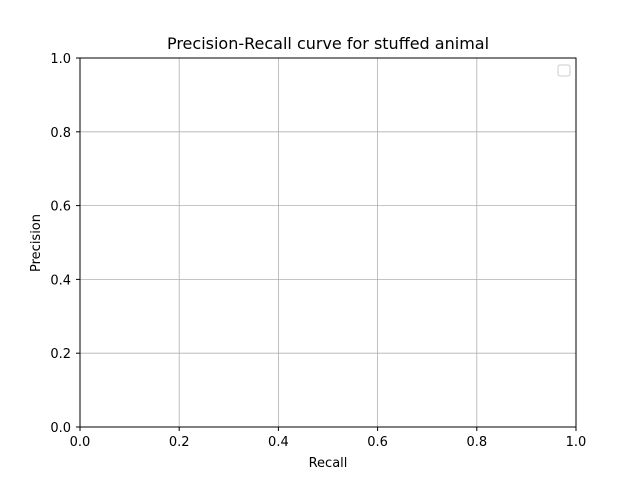 Image resolution: width=640 pixels, height=480 pixels. What do you see at coordinates (60, 428) in the screenshot?
I see `y-tick-label: 0.0` at bounding box center [60, 428].